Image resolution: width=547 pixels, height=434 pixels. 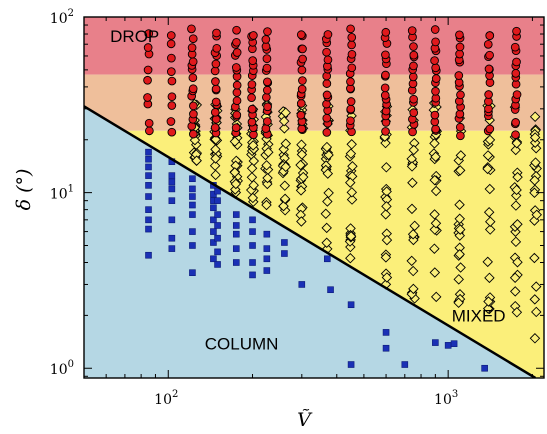 What do you see at coordinates (314, 102) in the screenshot?
I see `region-transition` at bounding box center [314, 102].